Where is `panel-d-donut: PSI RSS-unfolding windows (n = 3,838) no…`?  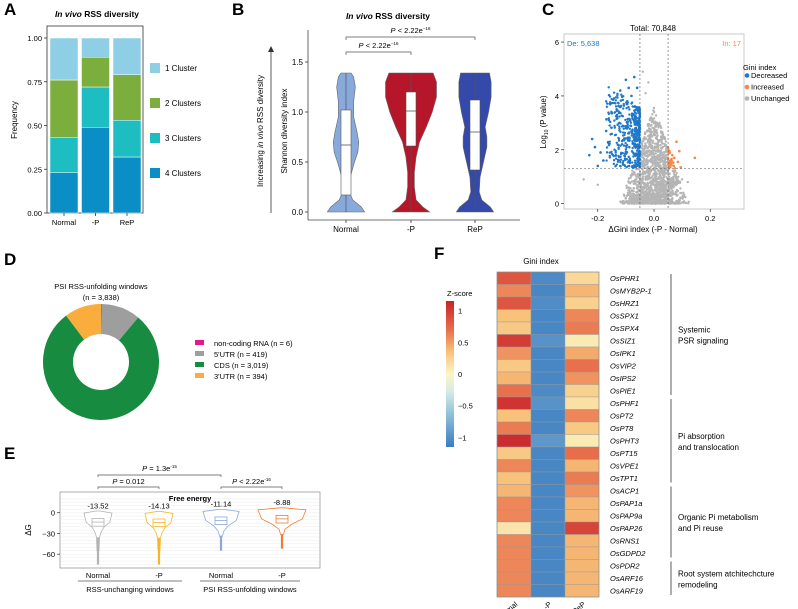 panel-d-donut: PSI RSS-unfolding windows (n = 3,838) no… is located at coordinates (168, 351).